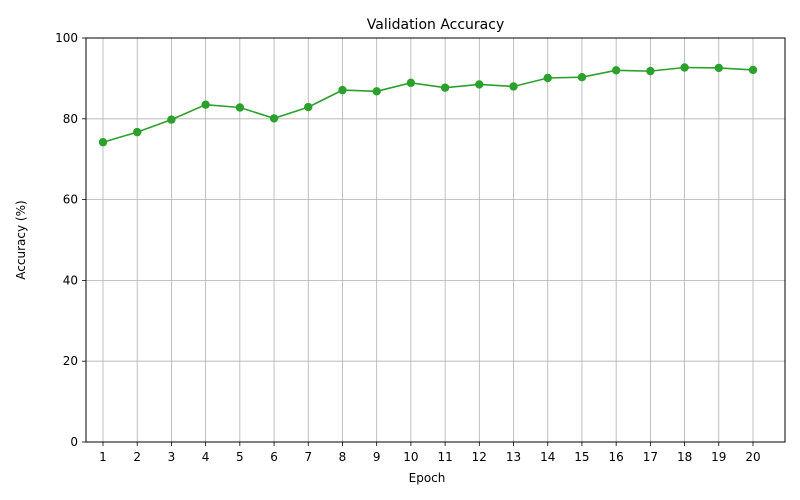 This screenshot has height=500, width=800. What do you see at coordinates (137, 457) in the screenshot?
I see `x-tick-label: 2` at bounding box center [137, 457].